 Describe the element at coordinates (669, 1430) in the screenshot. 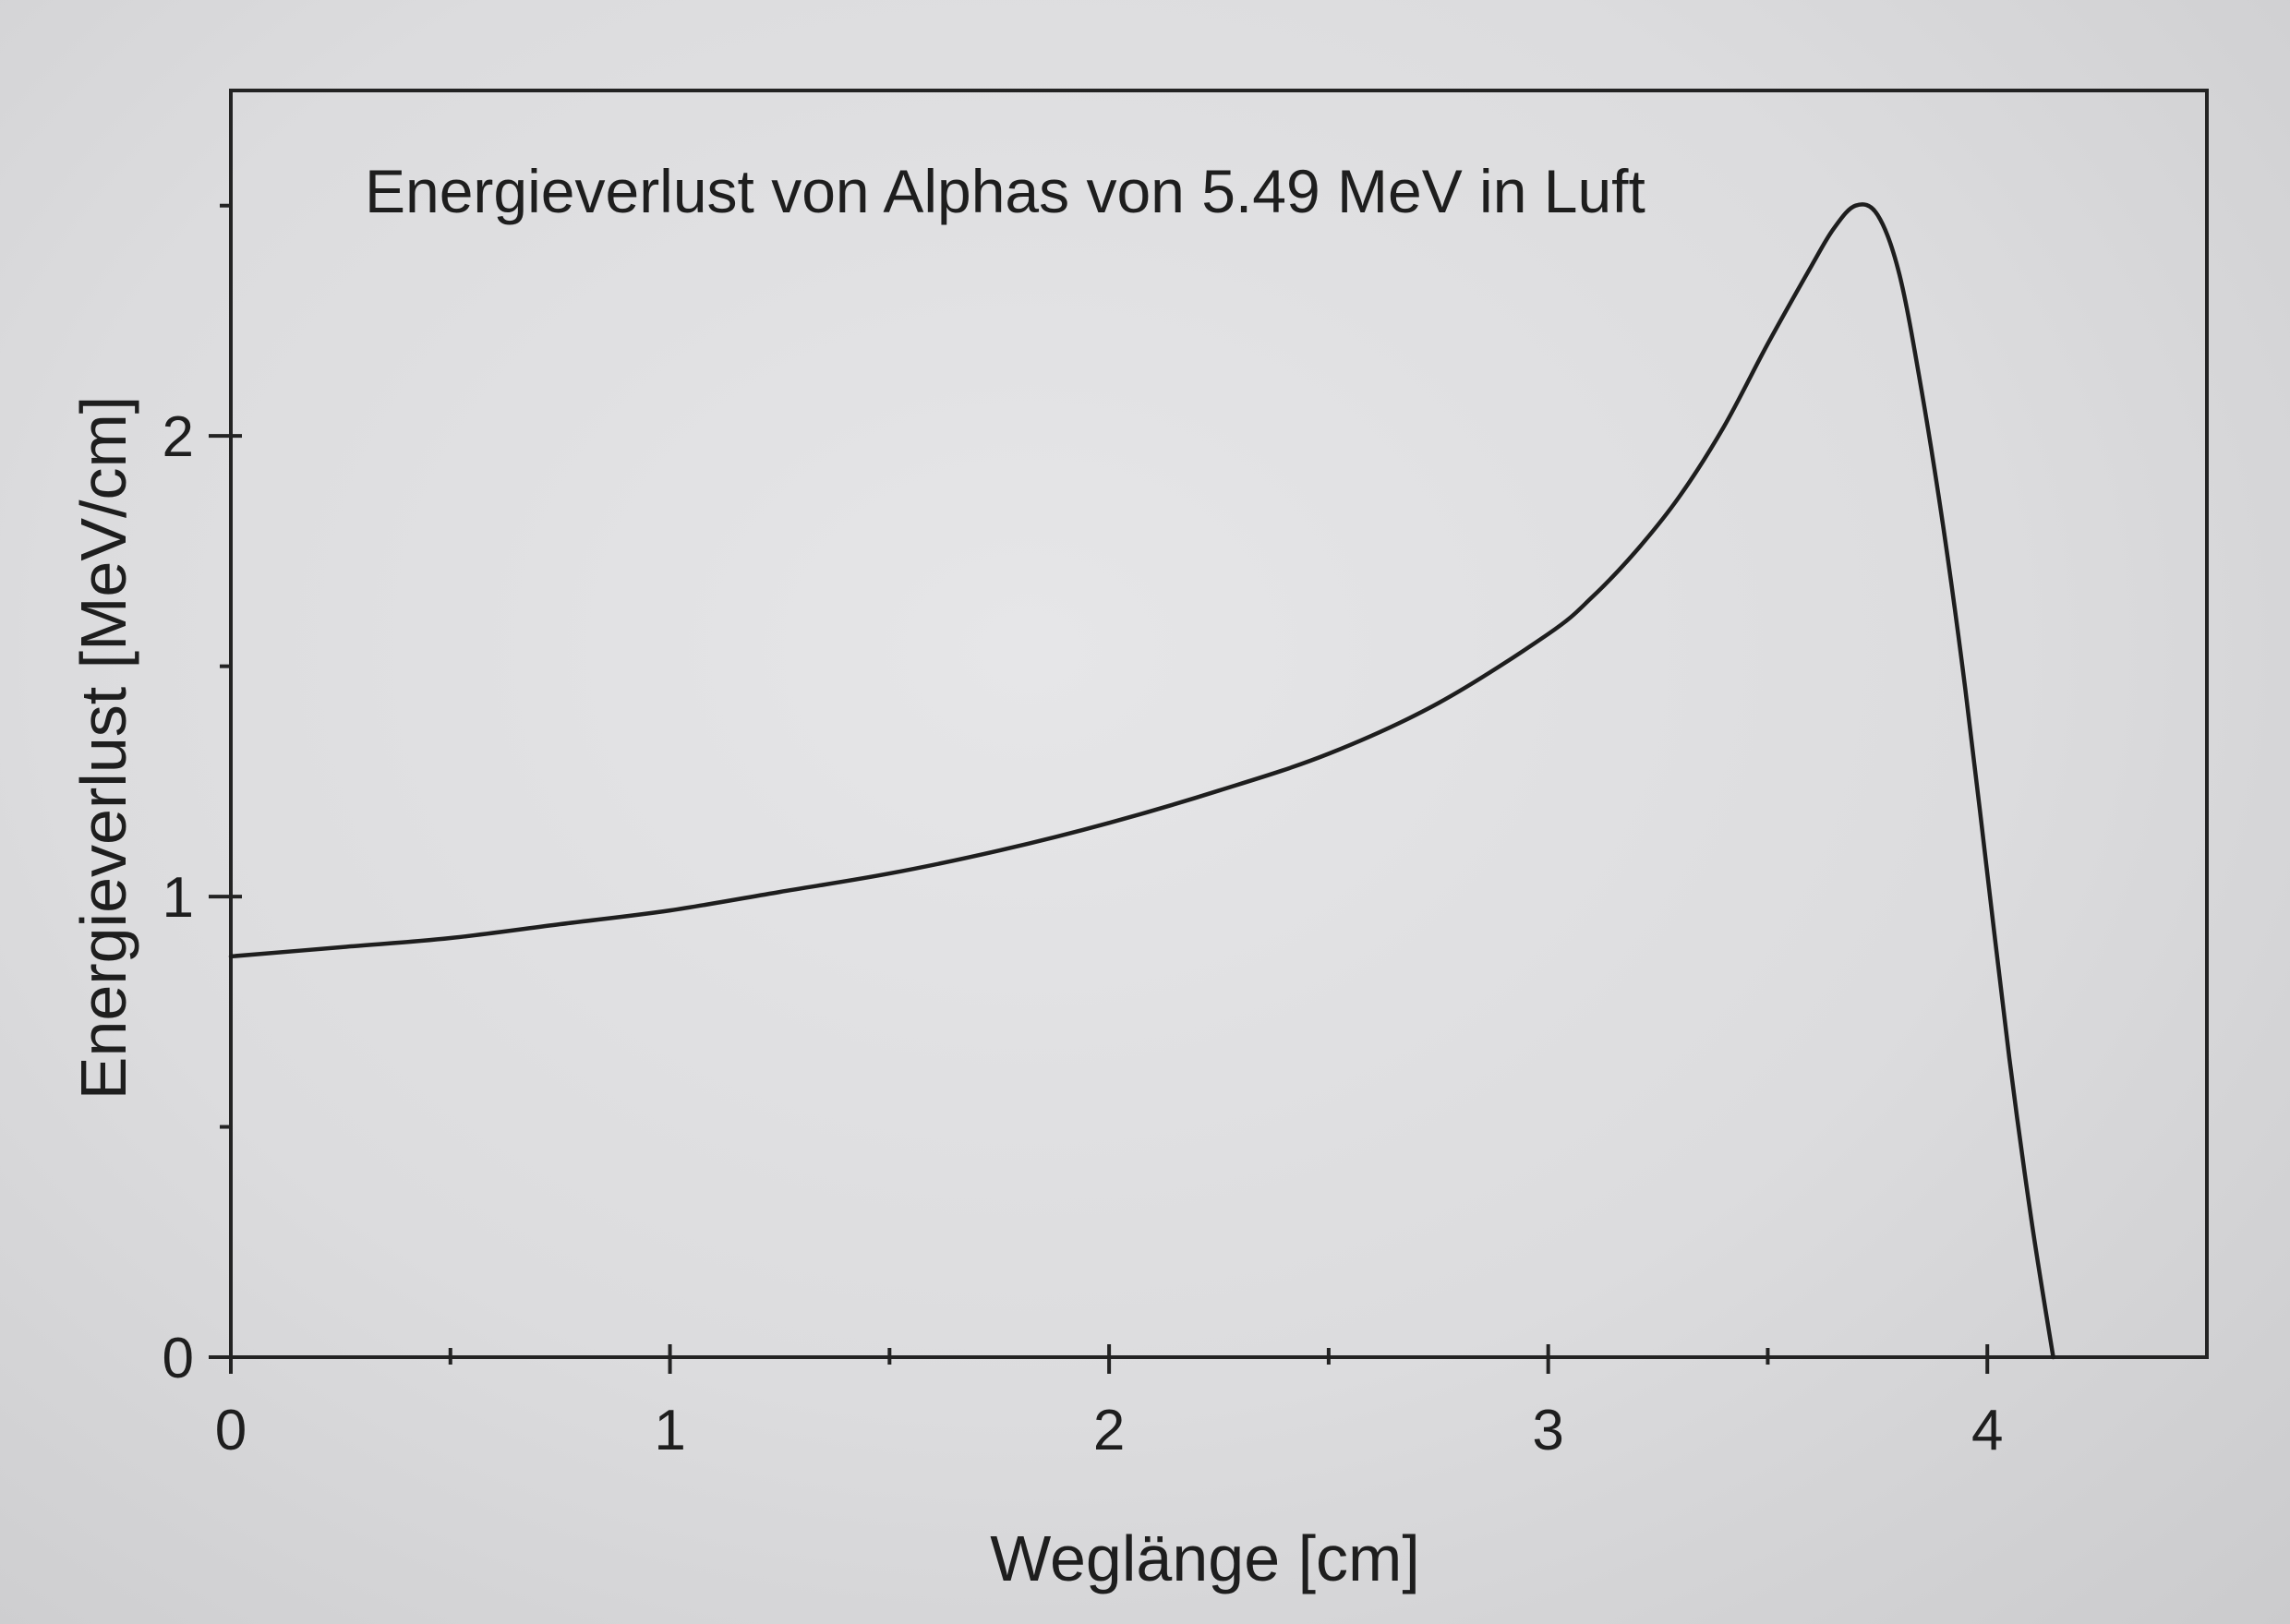

I see `x-tick-label: 1` at that location.